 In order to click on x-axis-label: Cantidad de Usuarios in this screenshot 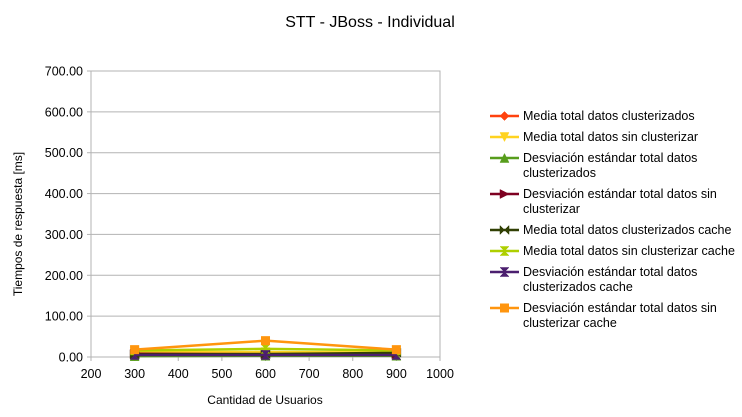, I will do `click(264, 400)`.